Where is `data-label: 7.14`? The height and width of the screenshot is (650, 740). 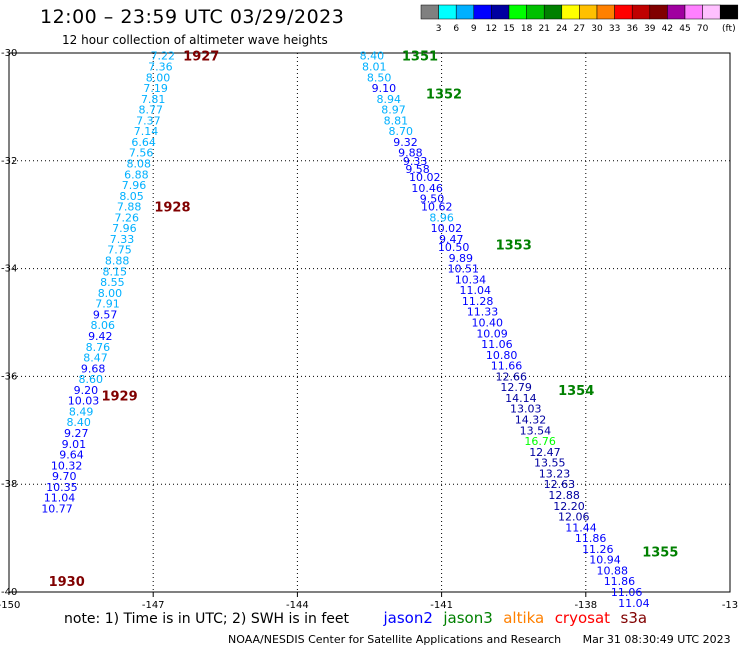 data-label: 7.14 is located at coordinates (146, 131).